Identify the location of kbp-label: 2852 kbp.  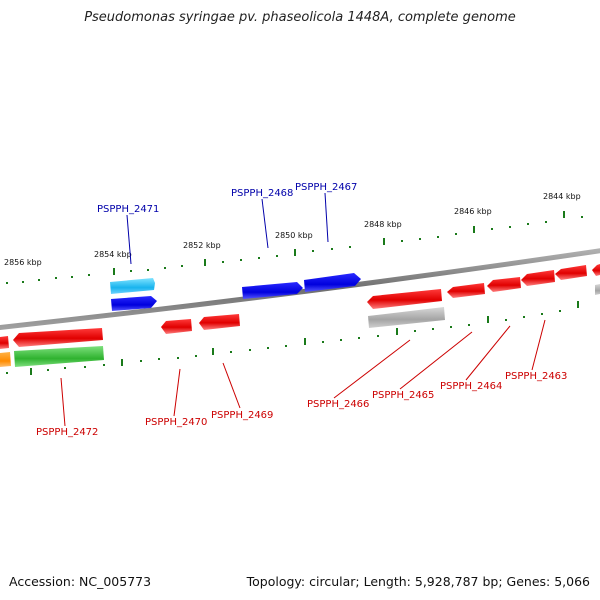
(202, 245).